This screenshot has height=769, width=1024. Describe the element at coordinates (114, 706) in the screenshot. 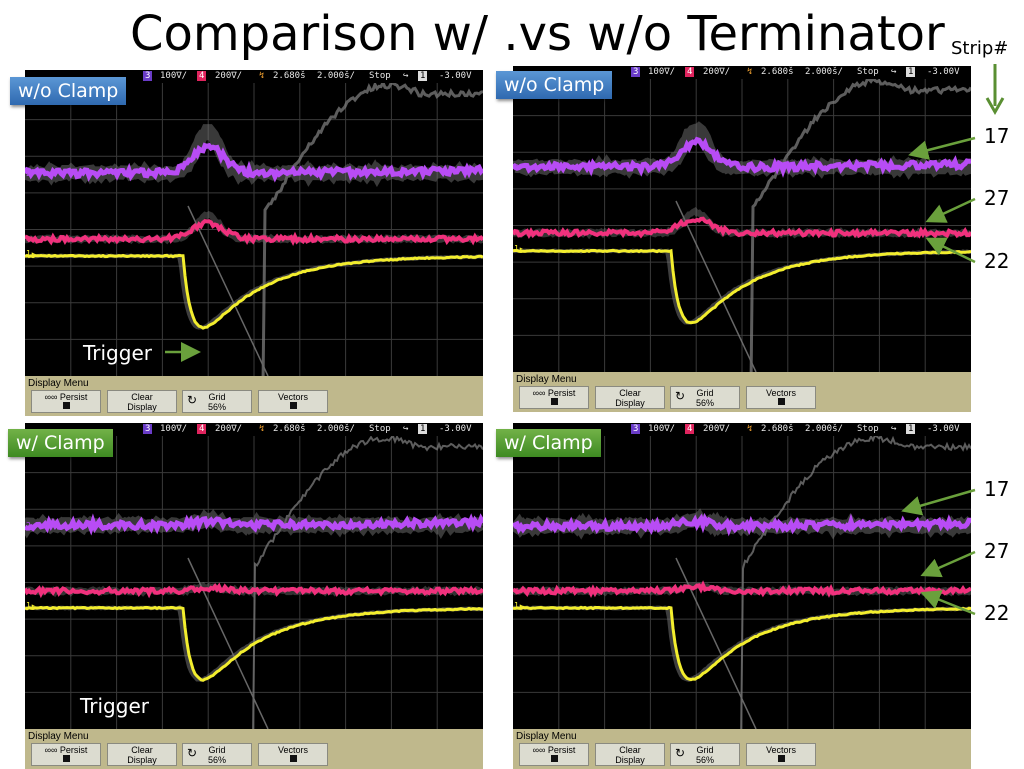

I see `trigger-label-bottom: Trigger` at that location.